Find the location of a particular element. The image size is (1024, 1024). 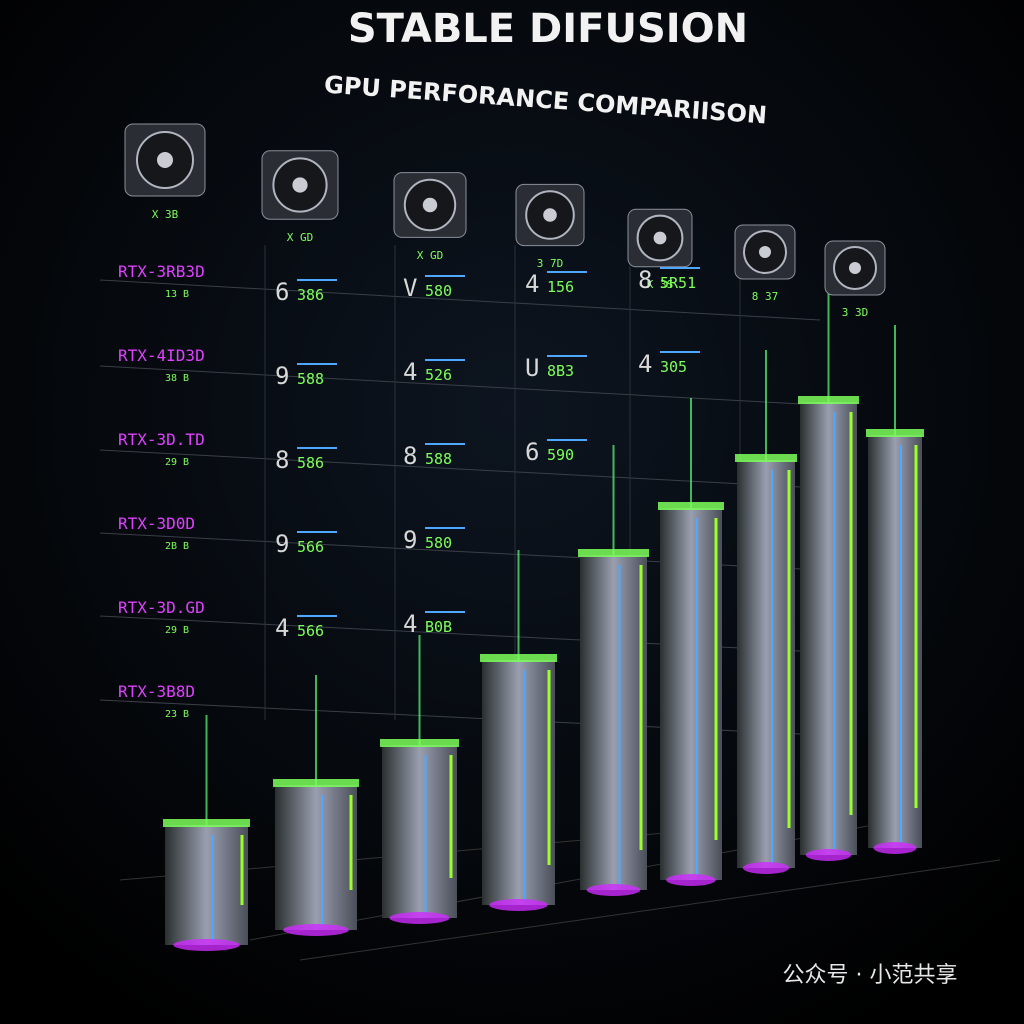

row-label: RTX-3B8D is located at coordinates (156, 691).